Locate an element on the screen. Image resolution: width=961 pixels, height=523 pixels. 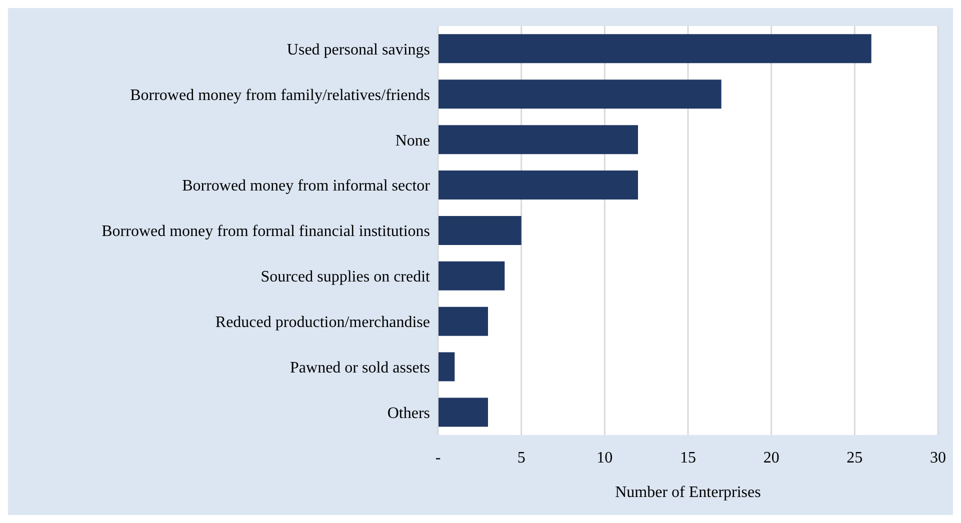
x-tick-label: 10 is located at coordinates (604, 457).